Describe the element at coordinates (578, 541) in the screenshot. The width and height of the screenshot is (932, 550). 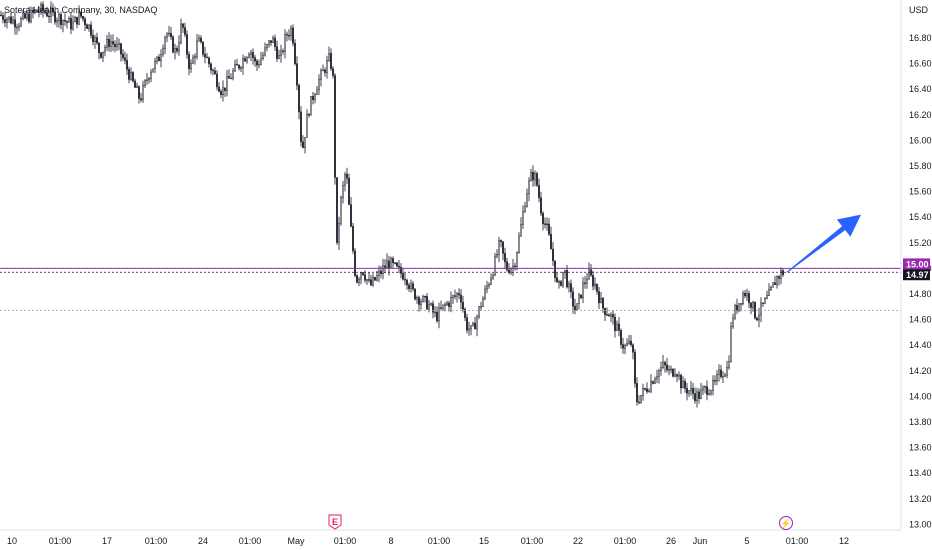
I see `x-tick-label: 22` at that location.